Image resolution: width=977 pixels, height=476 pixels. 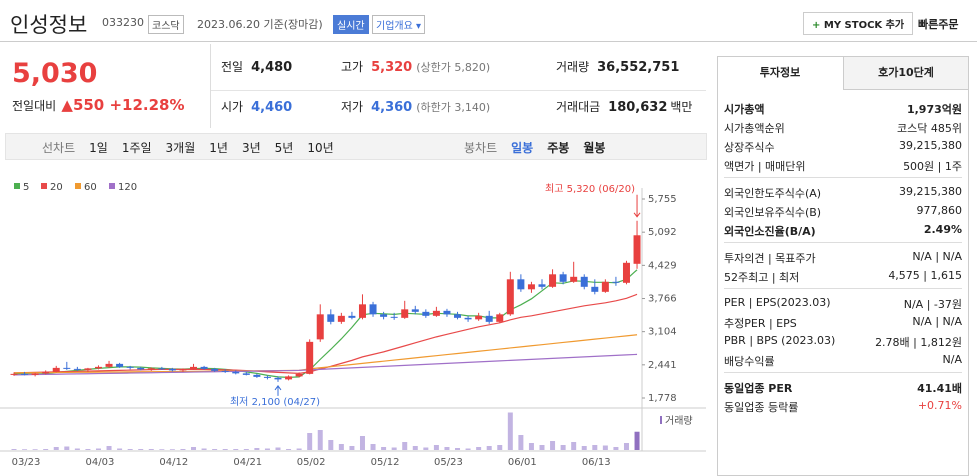 I want to click on quote-divider, so click(x=458, y=90).